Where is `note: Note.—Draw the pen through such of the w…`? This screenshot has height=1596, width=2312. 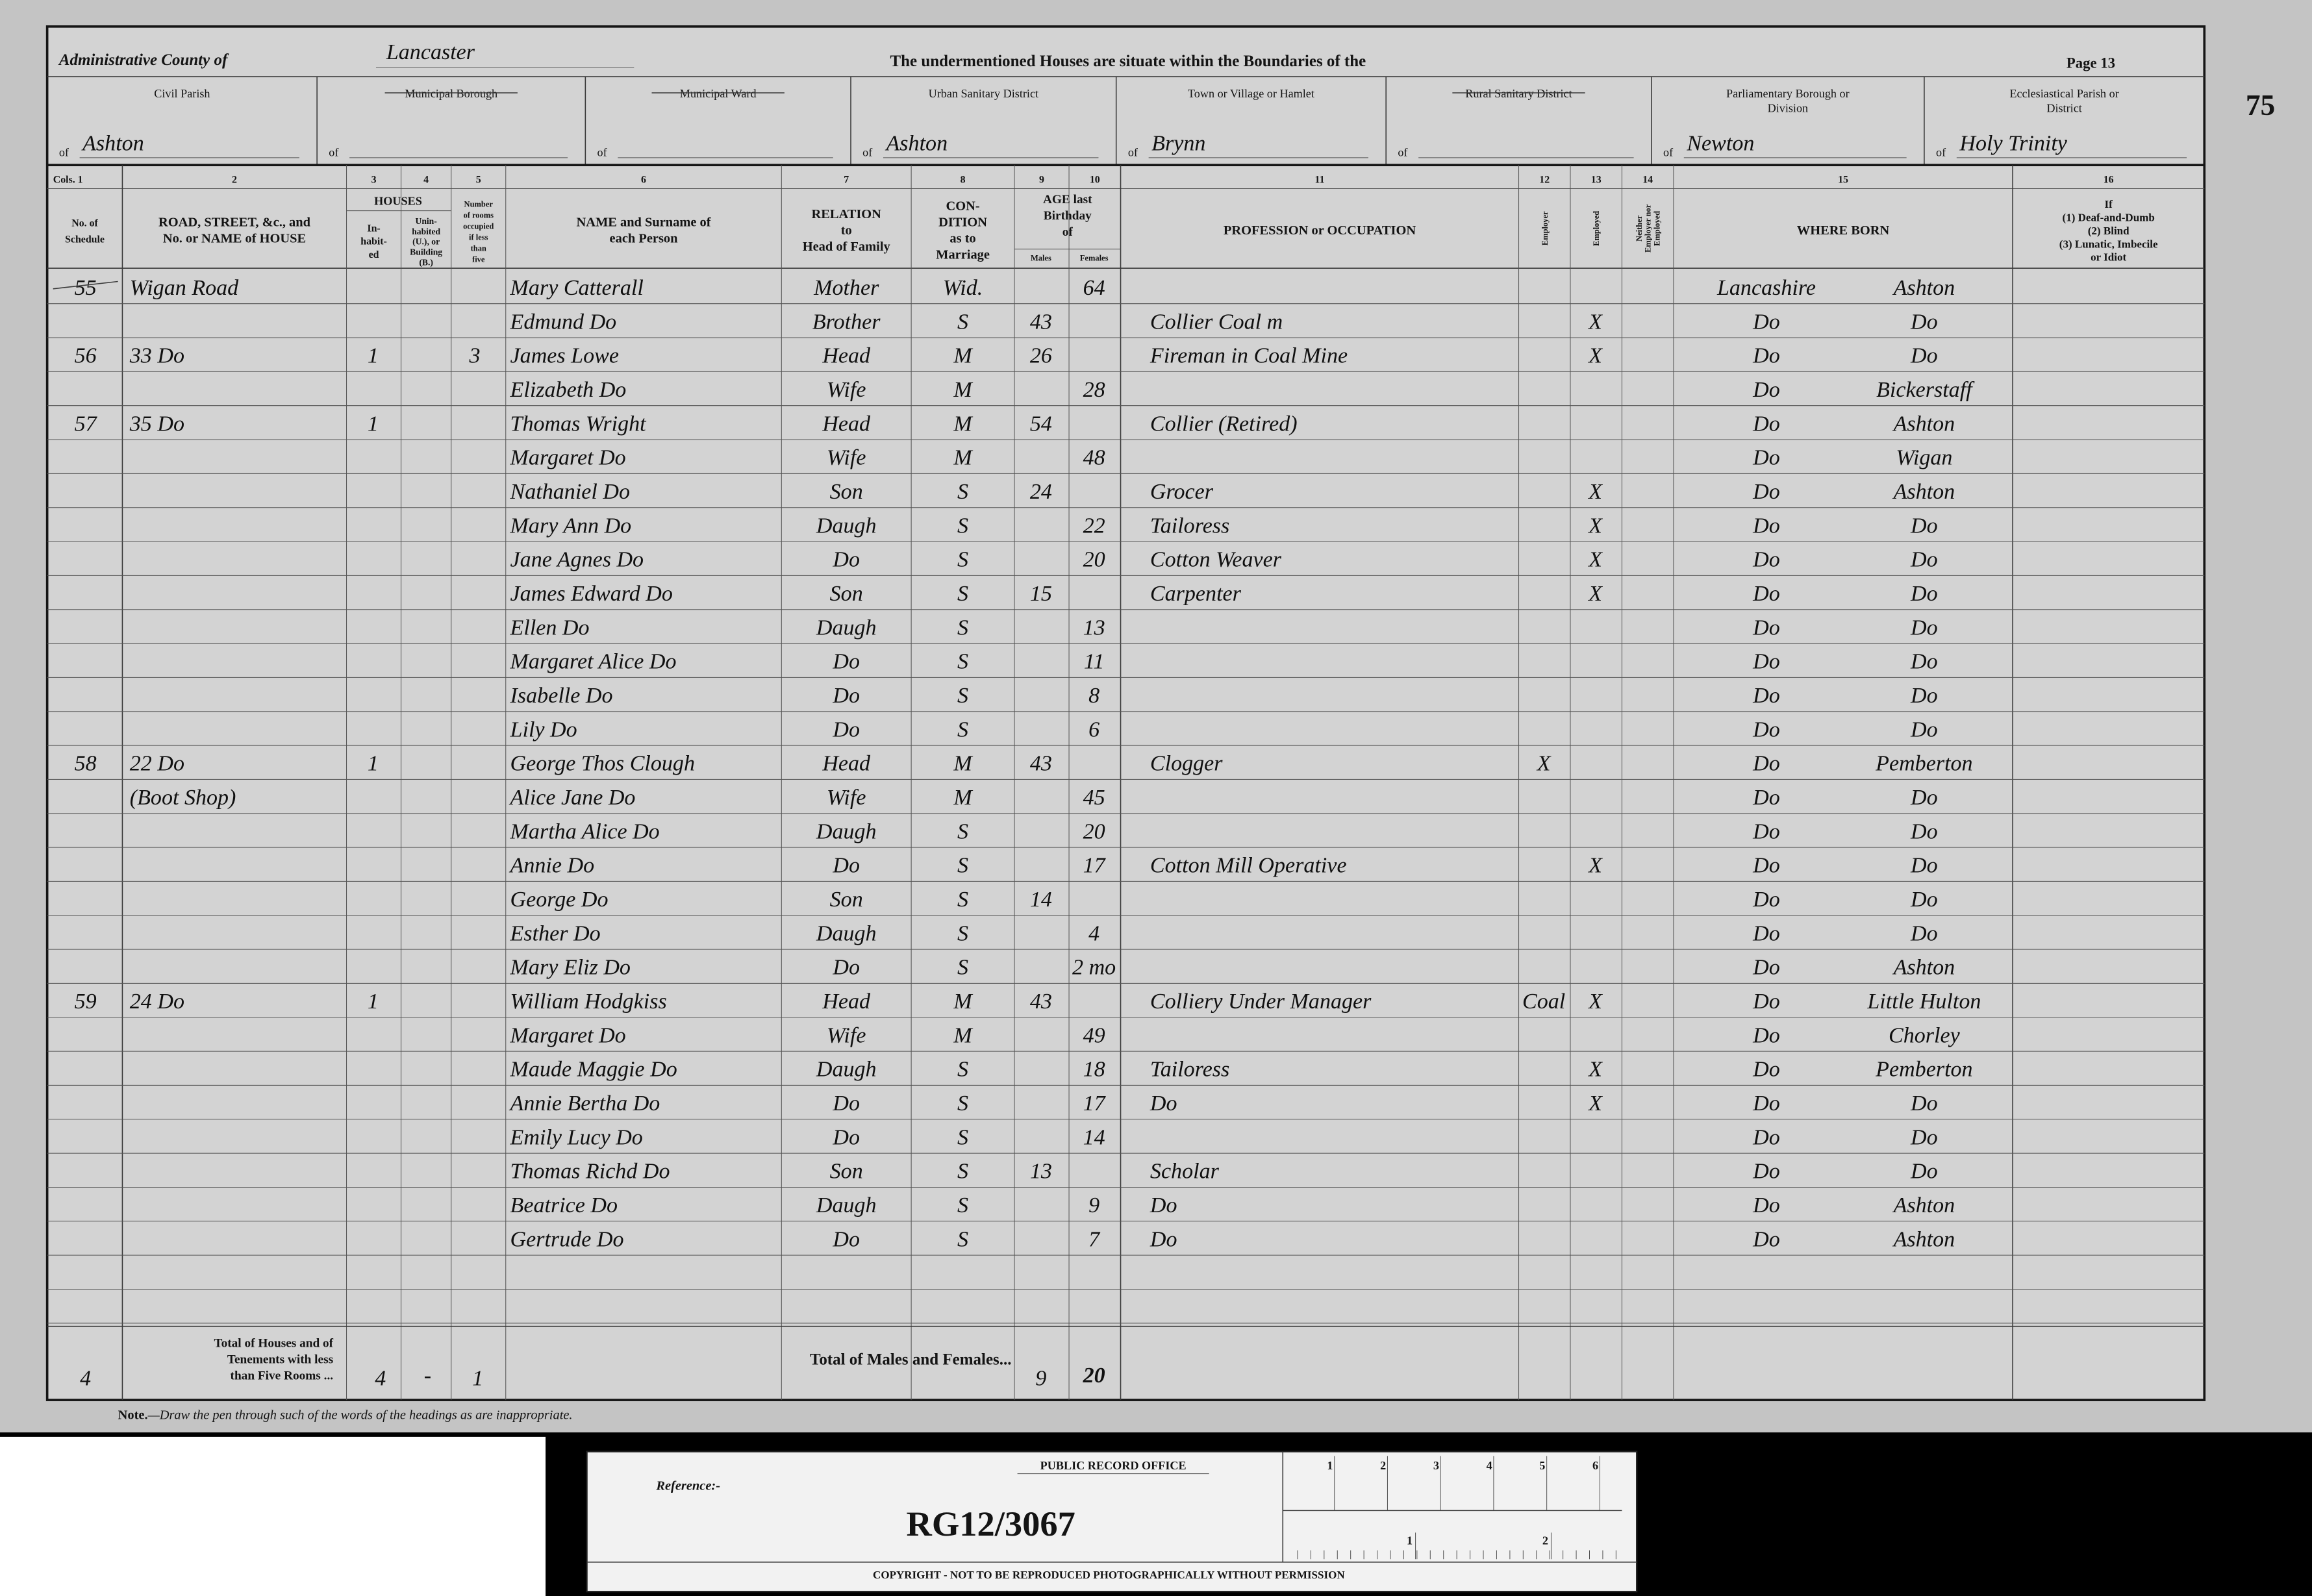 note: Note.—Draw the pen through such of the w… is located at coordinates (346, 1415).